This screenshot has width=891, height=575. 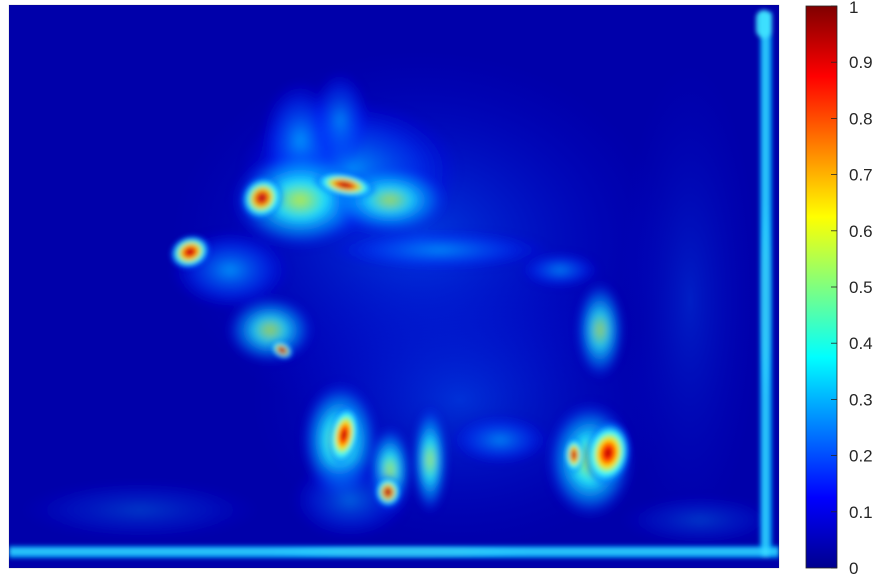 What do you see at coordinates (190, 252) in the screenshot?
I see `hotspot-elk-muzzle` at bounding box center [190, 252].